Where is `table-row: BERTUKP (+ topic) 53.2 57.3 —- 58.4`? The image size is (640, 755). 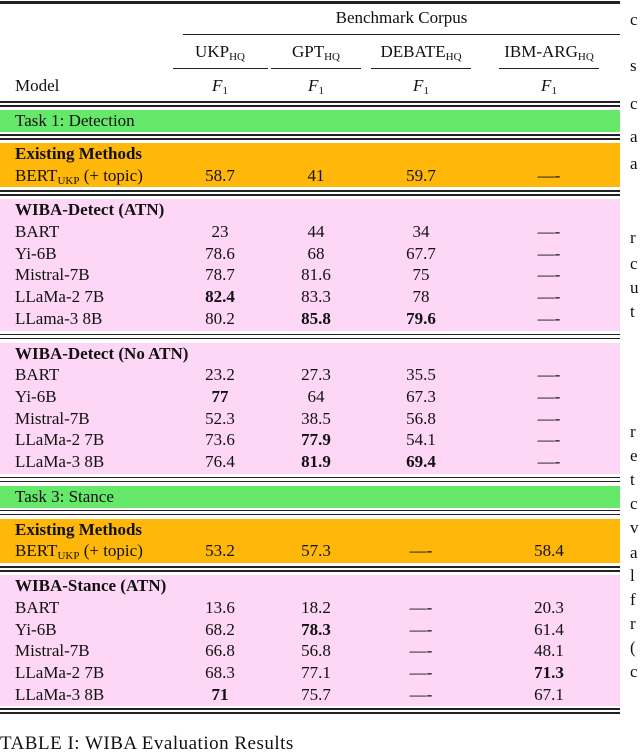 table-row: BERTUKP (+ topic) 53.2 57.3 —- 58.4 is located at coordinates (310, 551).